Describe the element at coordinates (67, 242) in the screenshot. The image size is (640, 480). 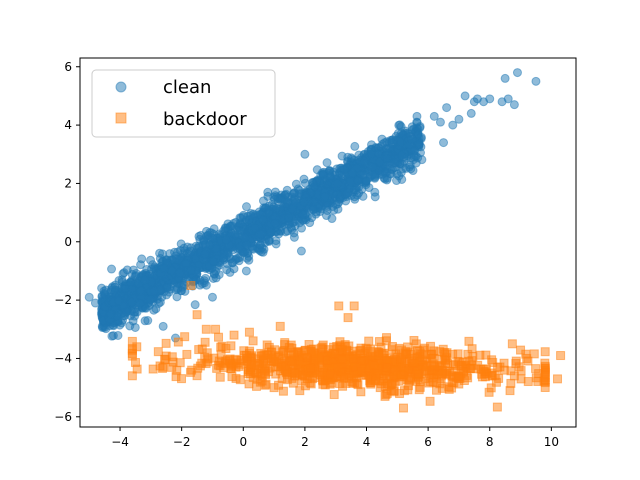
I see `y-axis: −6 −4 −2 0 2 4 6` at that location.